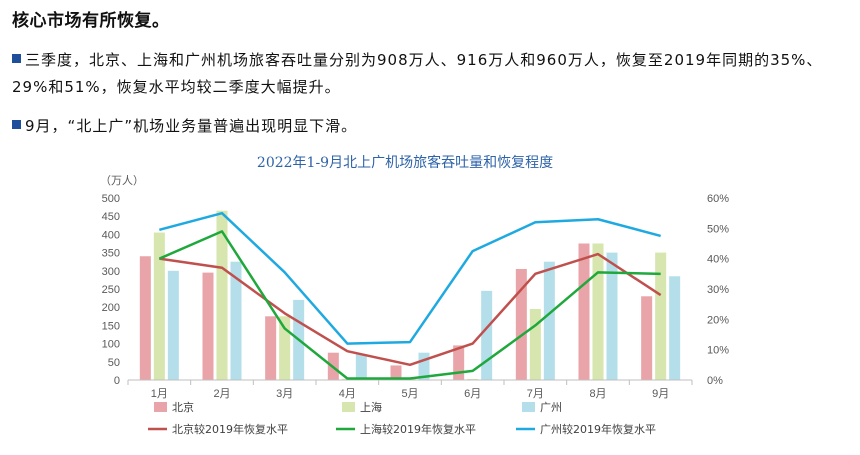  I want to click on y-tick-label: 300, so click(111, 272).